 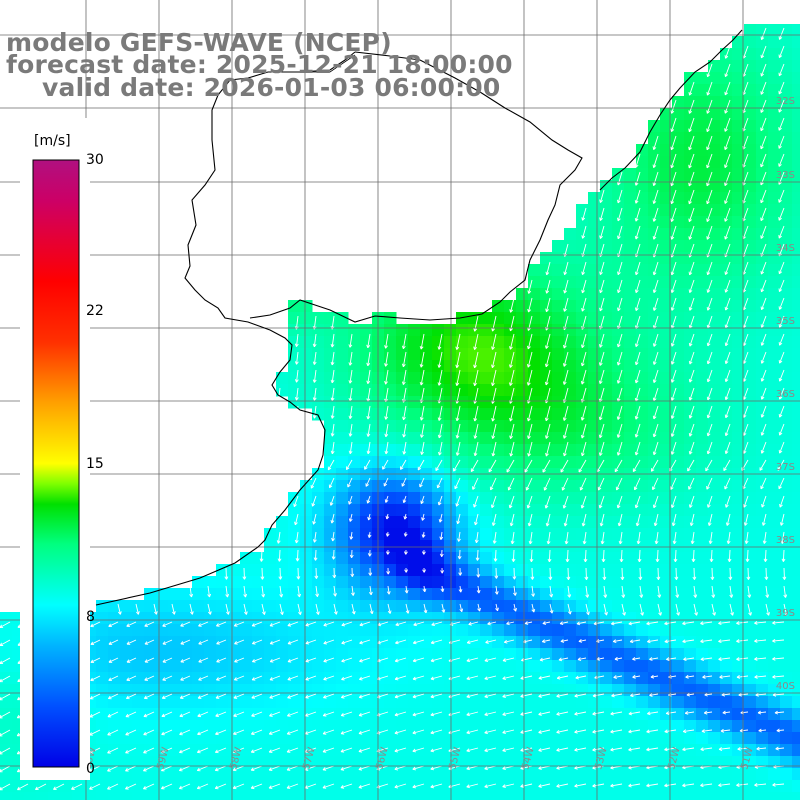 I want to click on coastline-brazil, so click(x=671, y=110).